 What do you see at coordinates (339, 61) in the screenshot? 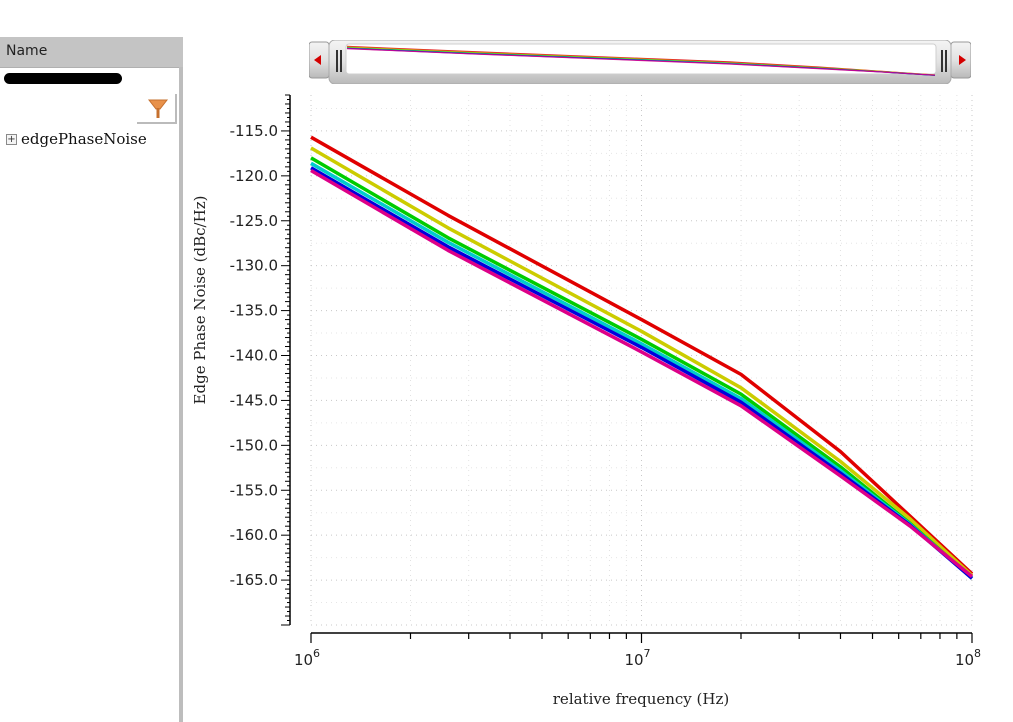
I see `left-handle` at bounding box center [339, 61].